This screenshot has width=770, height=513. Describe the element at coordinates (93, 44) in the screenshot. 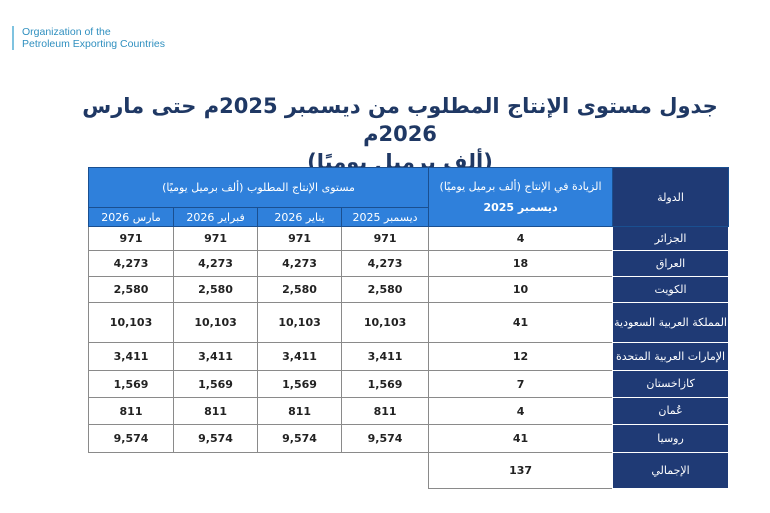

I see `logo-line-2: Petroleum Exporting Countries` at that location.